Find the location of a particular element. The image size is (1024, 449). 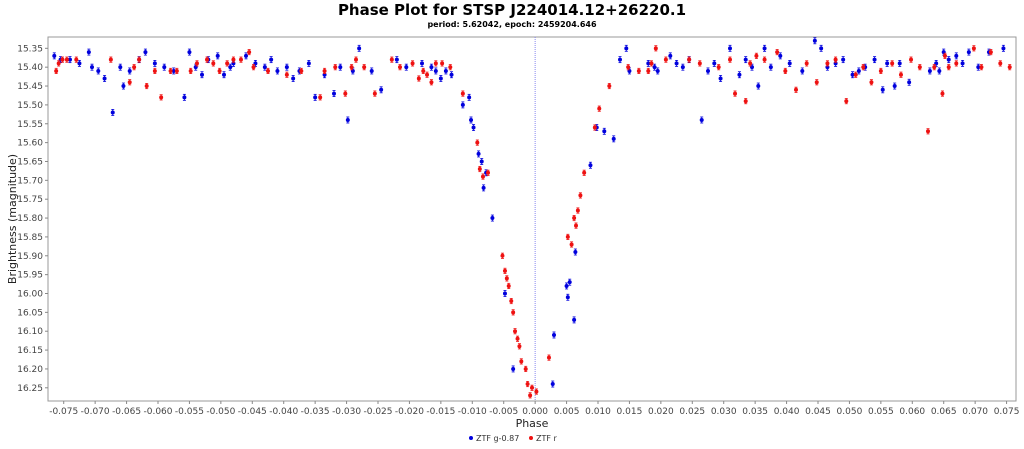

x-tick-label: 0.030 is located at coordinates (724, 412).